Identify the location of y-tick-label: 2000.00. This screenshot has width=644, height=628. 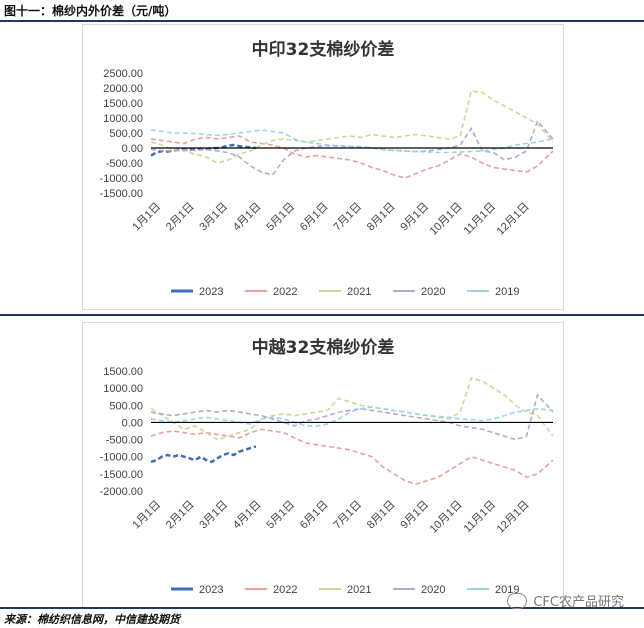
(123, 89).